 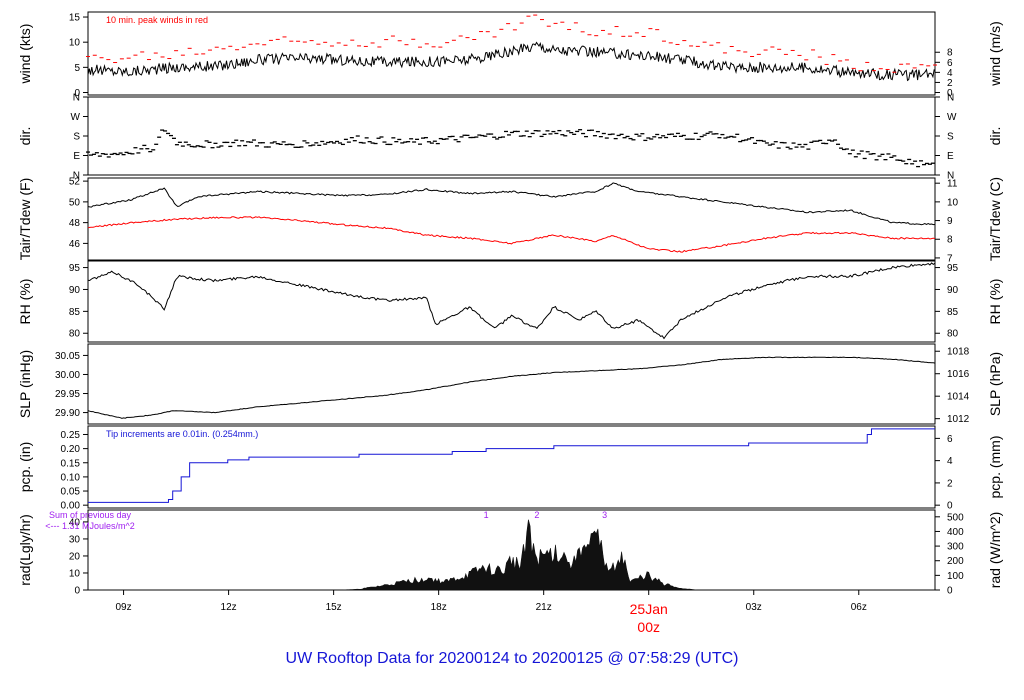 I want to click on right-tick-label: 400, so click(x=955, y=532).